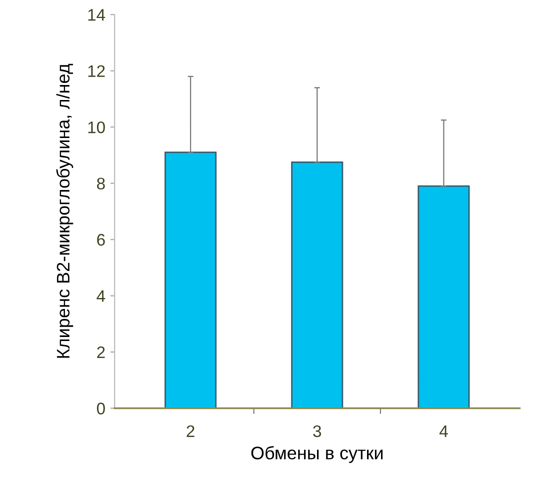 This screenshot has height=486, width=533. What do you see at coordinates (97, 15) in the screenshot?
I see `y-tick-label: 14` at bounding box center [97, 15].